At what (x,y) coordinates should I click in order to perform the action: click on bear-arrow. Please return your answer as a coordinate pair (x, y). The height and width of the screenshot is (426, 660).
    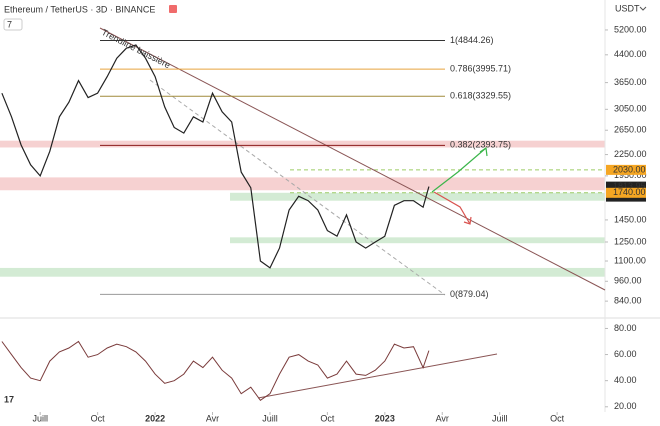
    Looking at the image, I should click on (452, 208).